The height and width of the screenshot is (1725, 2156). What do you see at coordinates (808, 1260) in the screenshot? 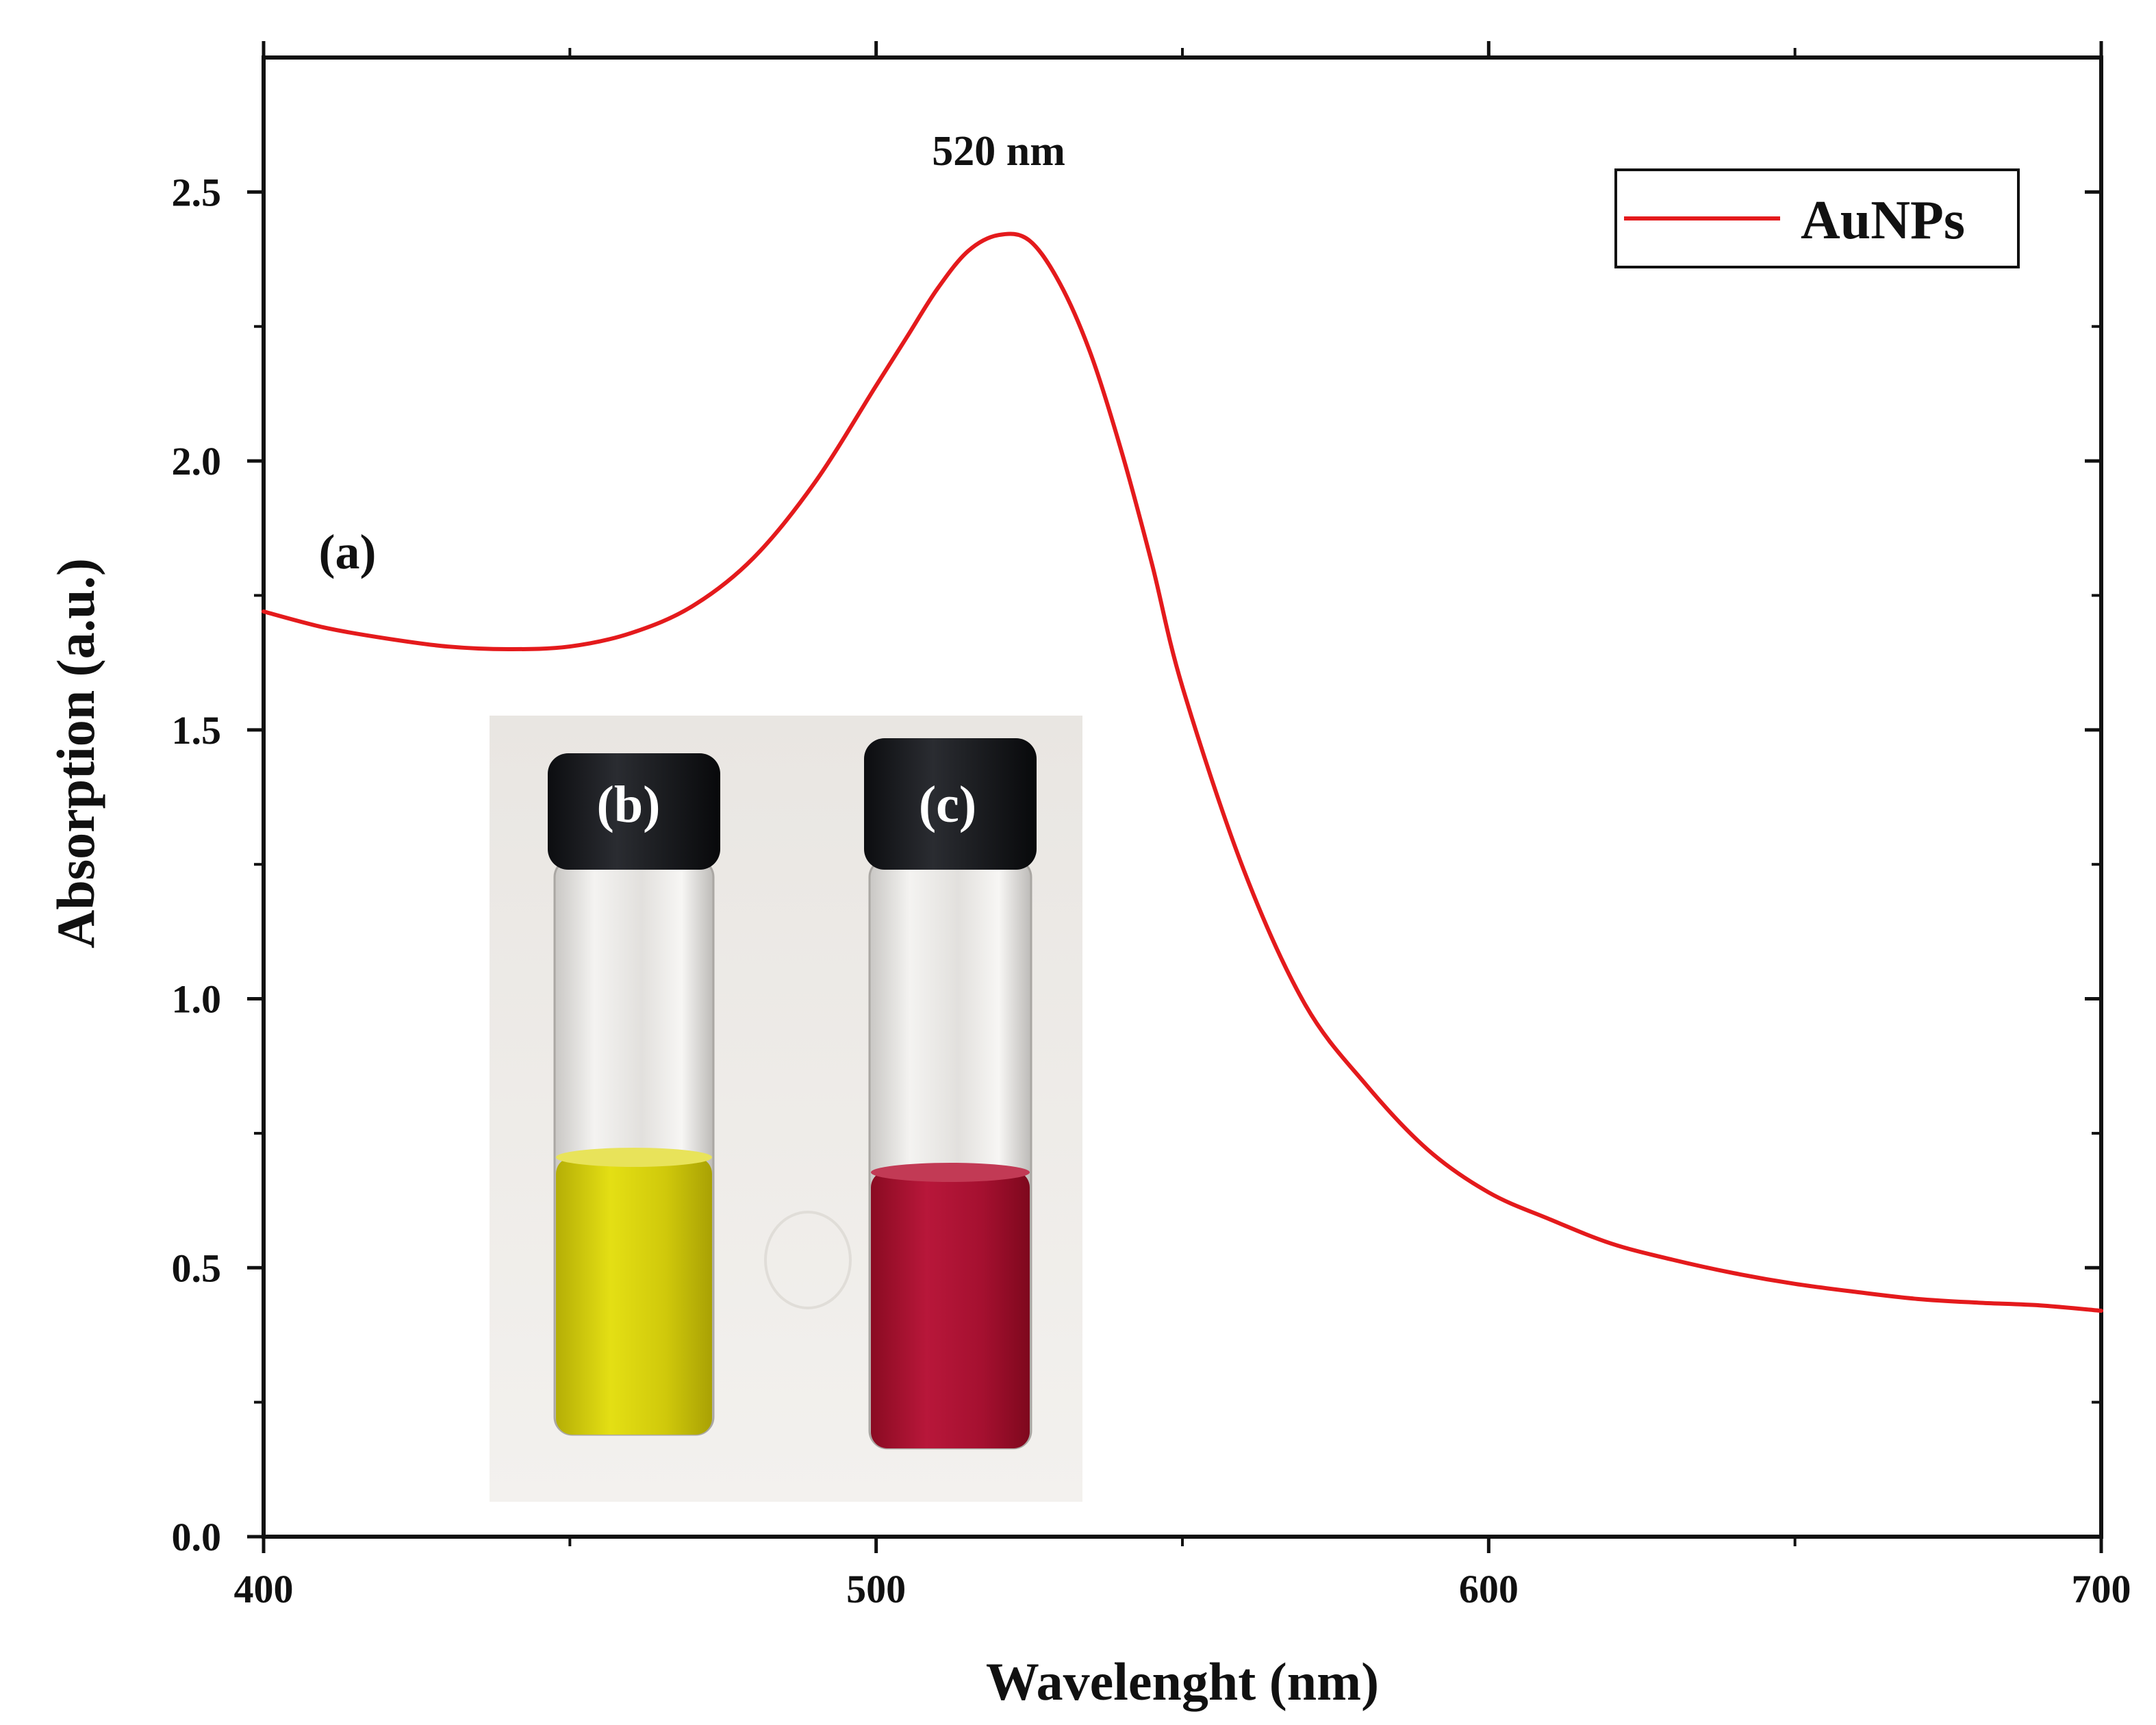
I see `background-texture` at bounding box center [808, 1260].